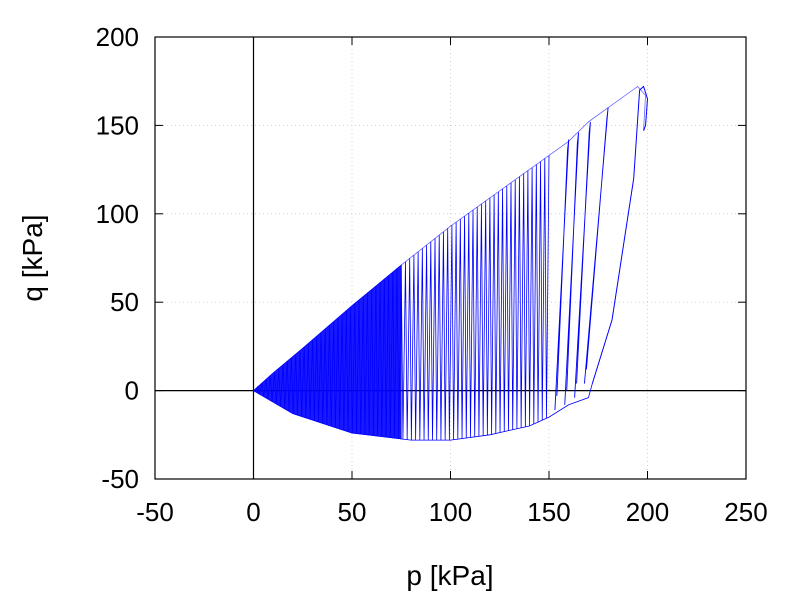  I want to click on x-tick-label: 50, so click(352, 512).